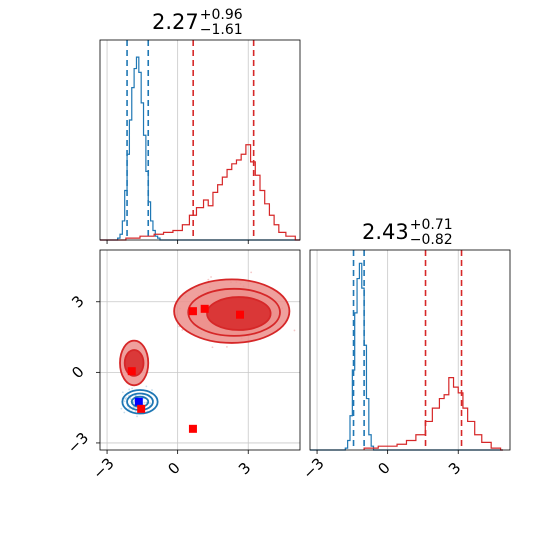 The width and height of the screenshot is (550, 550). I want to click on panel-title-param2-lower: −0.82, so click(431, 240).